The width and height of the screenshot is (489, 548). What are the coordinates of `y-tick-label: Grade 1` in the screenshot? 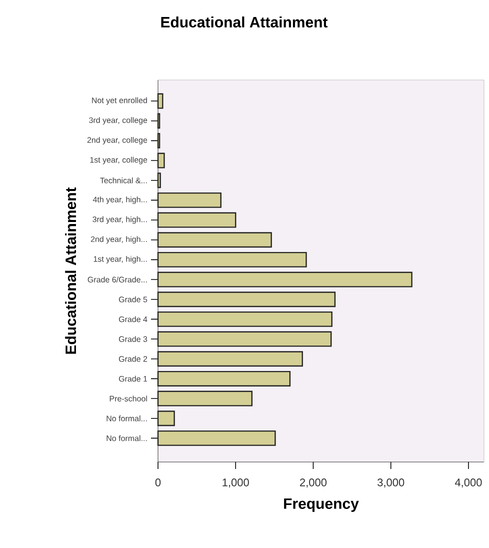 It's located at (133, 379).